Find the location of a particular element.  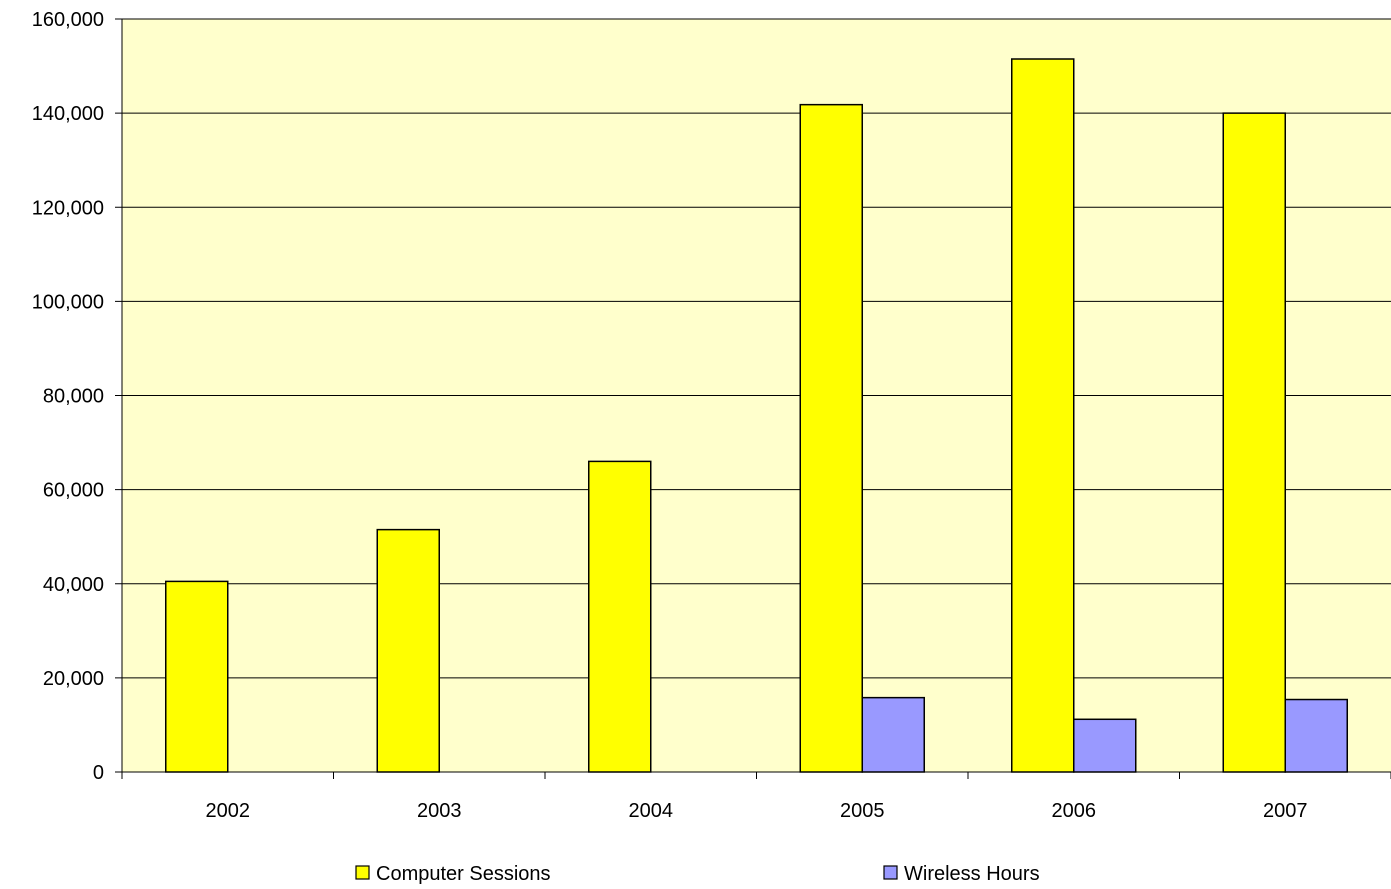

x-axis-ticks: 2002 2003 2004 2005 2006 2007 is located at coordinates (756, 797).